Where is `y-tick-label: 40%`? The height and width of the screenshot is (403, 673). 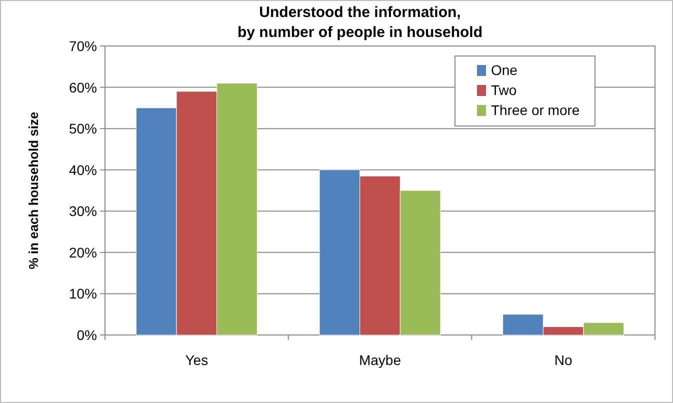
y-tick-label: 40% is located at coordinates (82, 170).